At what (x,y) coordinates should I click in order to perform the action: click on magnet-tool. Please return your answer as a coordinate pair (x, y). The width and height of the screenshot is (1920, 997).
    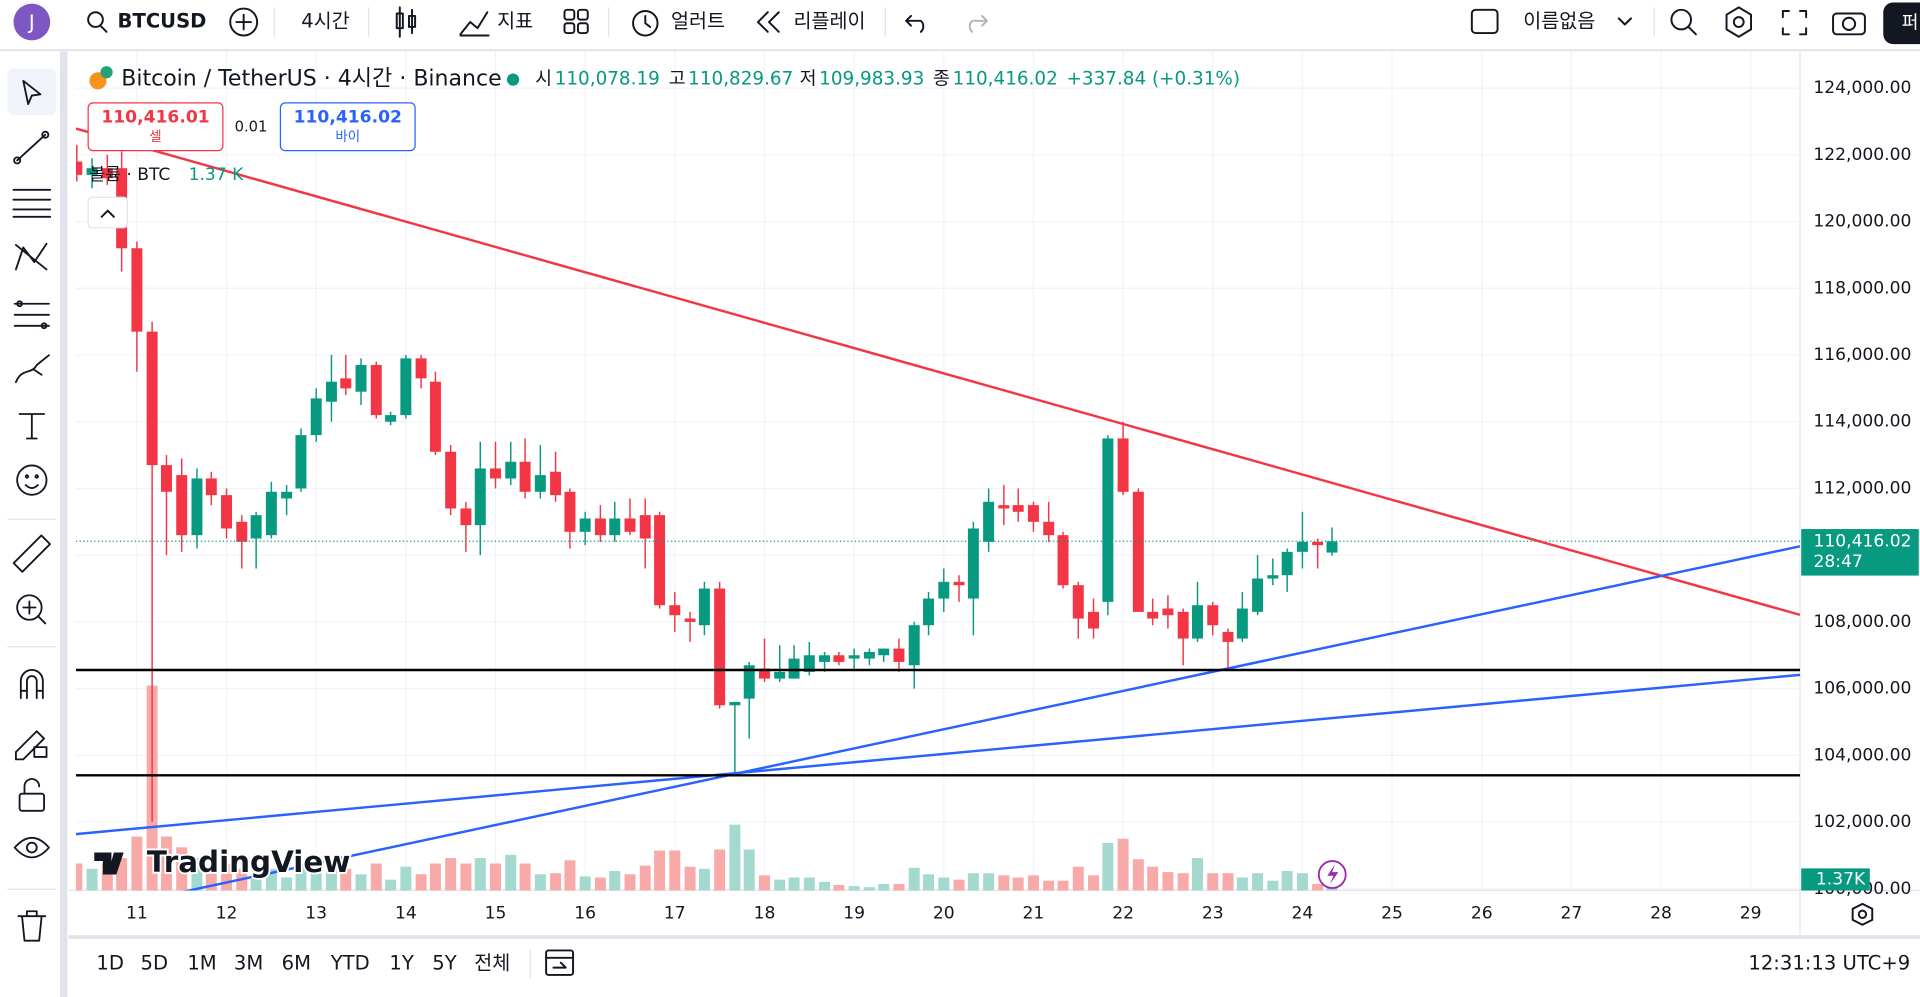
    Looking at the image, I should click on (31, 684).